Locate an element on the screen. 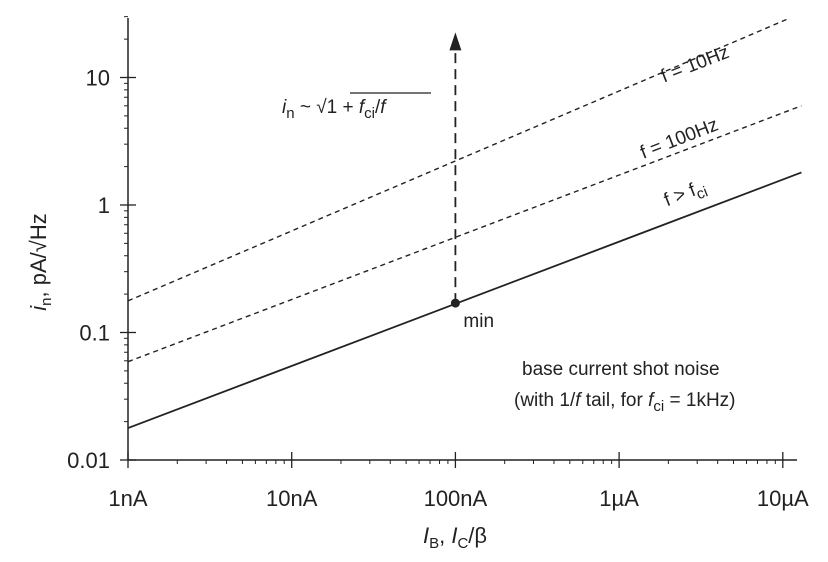  x-tick-label: 1nA is located at coordinates (127, 498).